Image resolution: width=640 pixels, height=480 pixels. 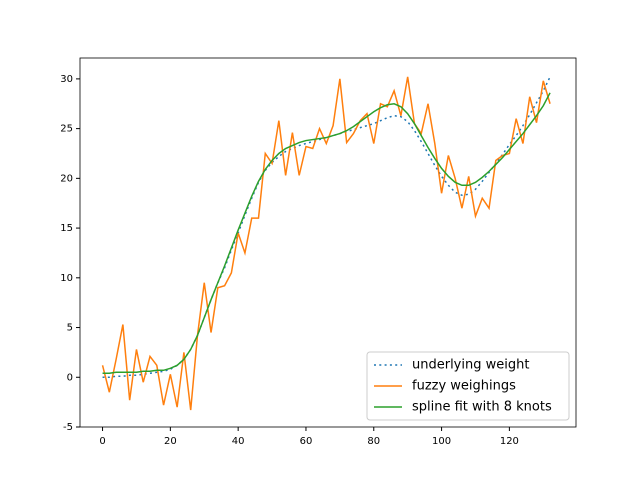 What do you see at coordinates (170, 441) in the screenshot?
I see `x-tick-label: 20` at bounding box center [170, 441].